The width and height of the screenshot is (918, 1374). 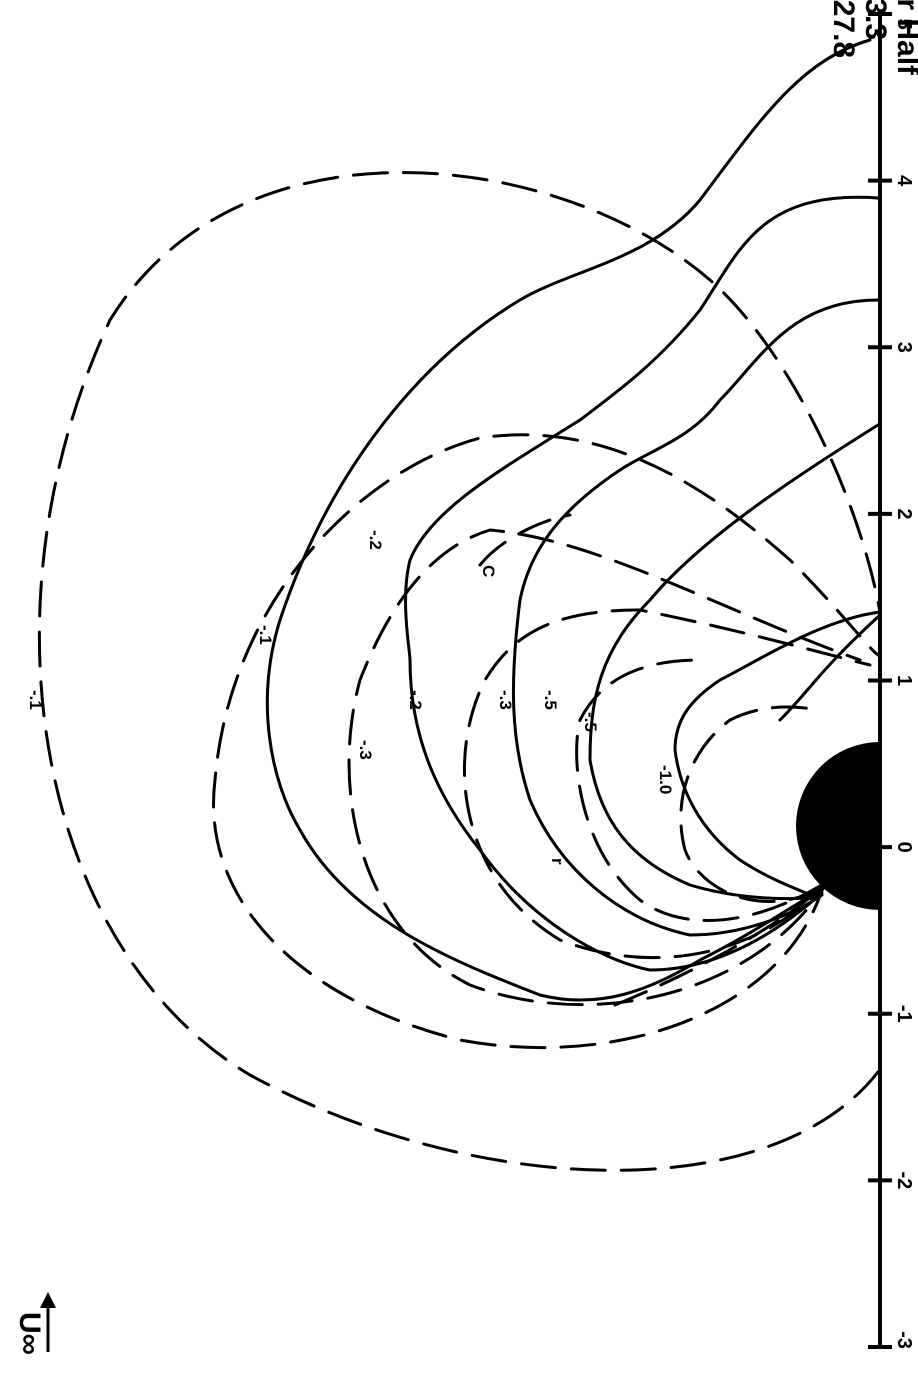 I want to click on x-tick-label: -1, so click(x=904, y=1014).